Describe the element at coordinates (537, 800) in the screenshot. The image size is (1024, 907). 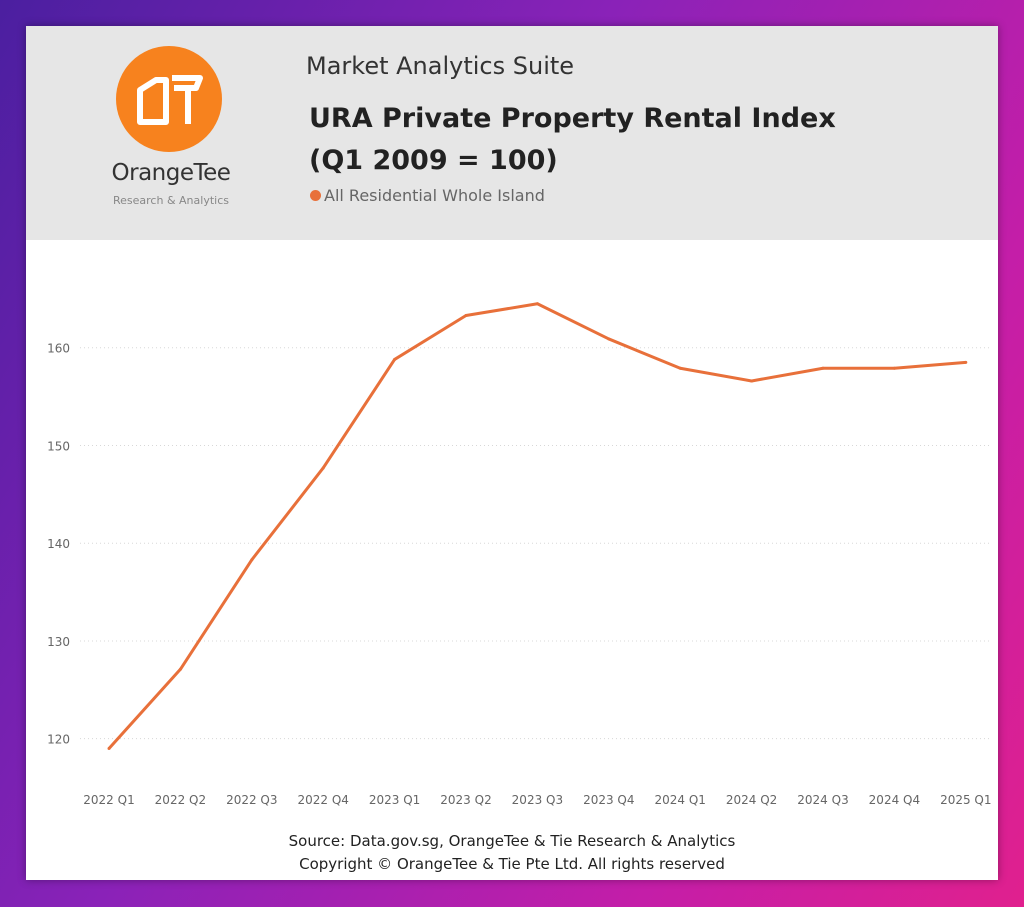
I see `x-tick-label: 2023 Q3` at that location.